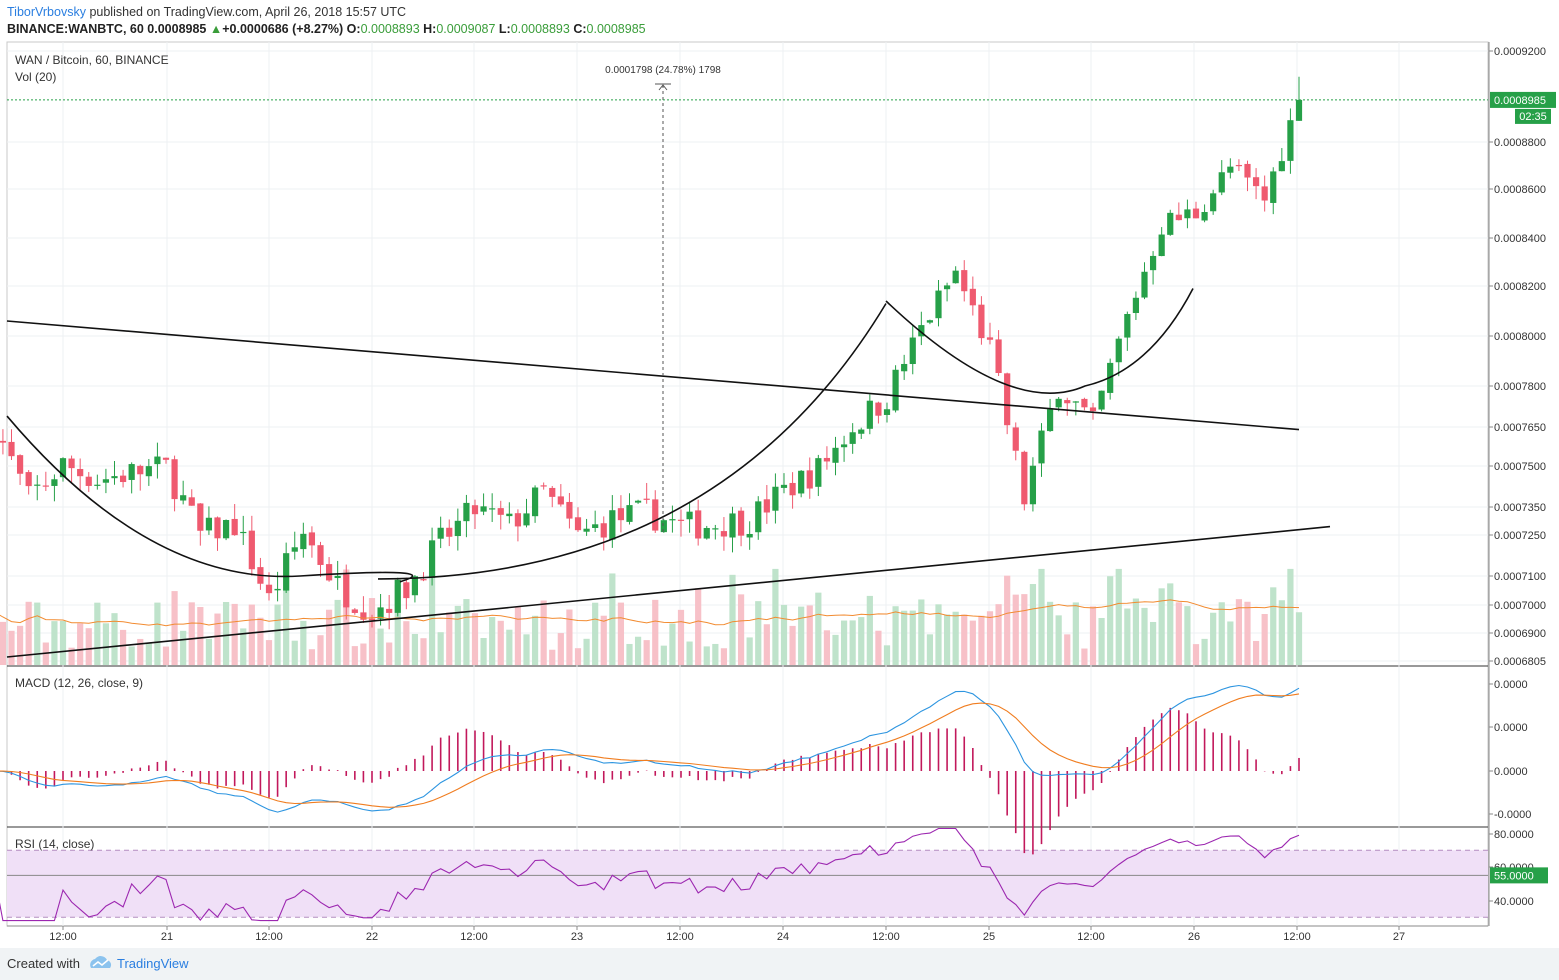  I want to click on low-value: 0.0008893, so click(540, 29).